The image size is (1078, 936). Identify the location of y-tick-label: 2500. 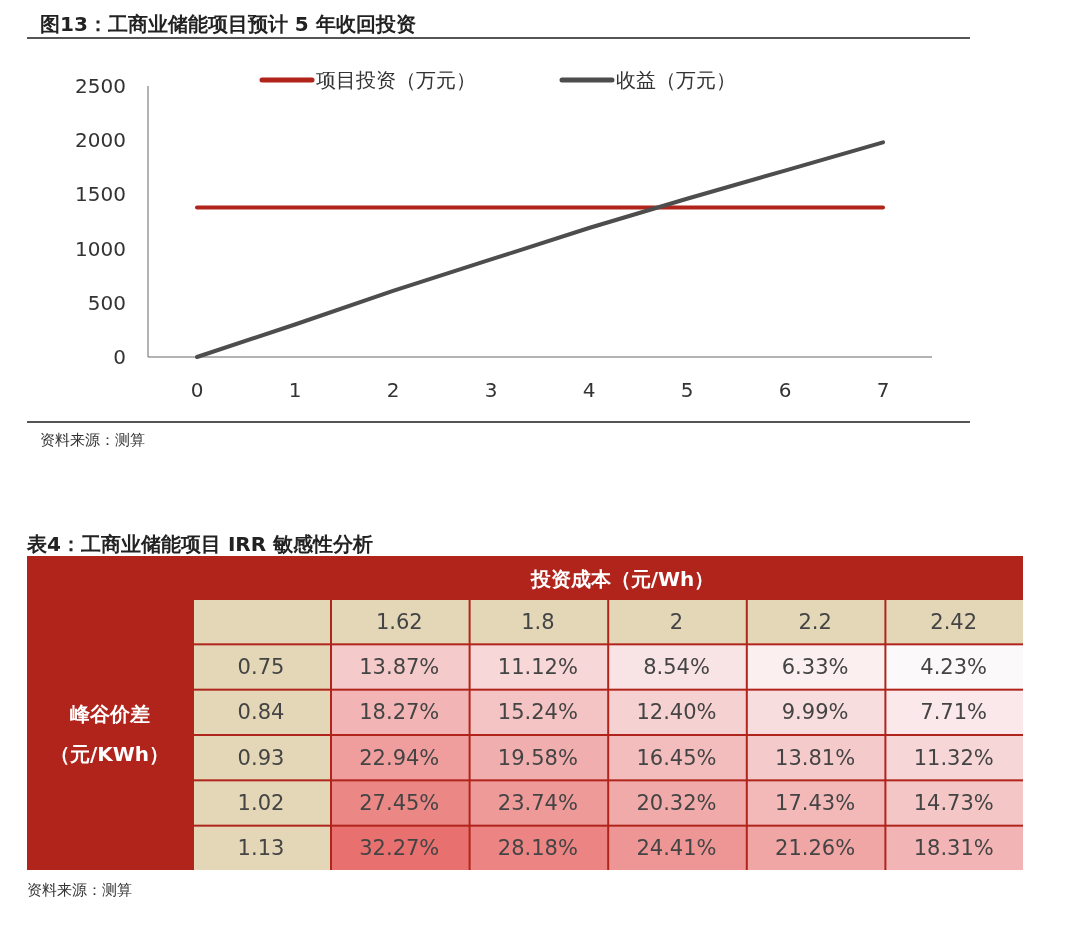
(100, 86).